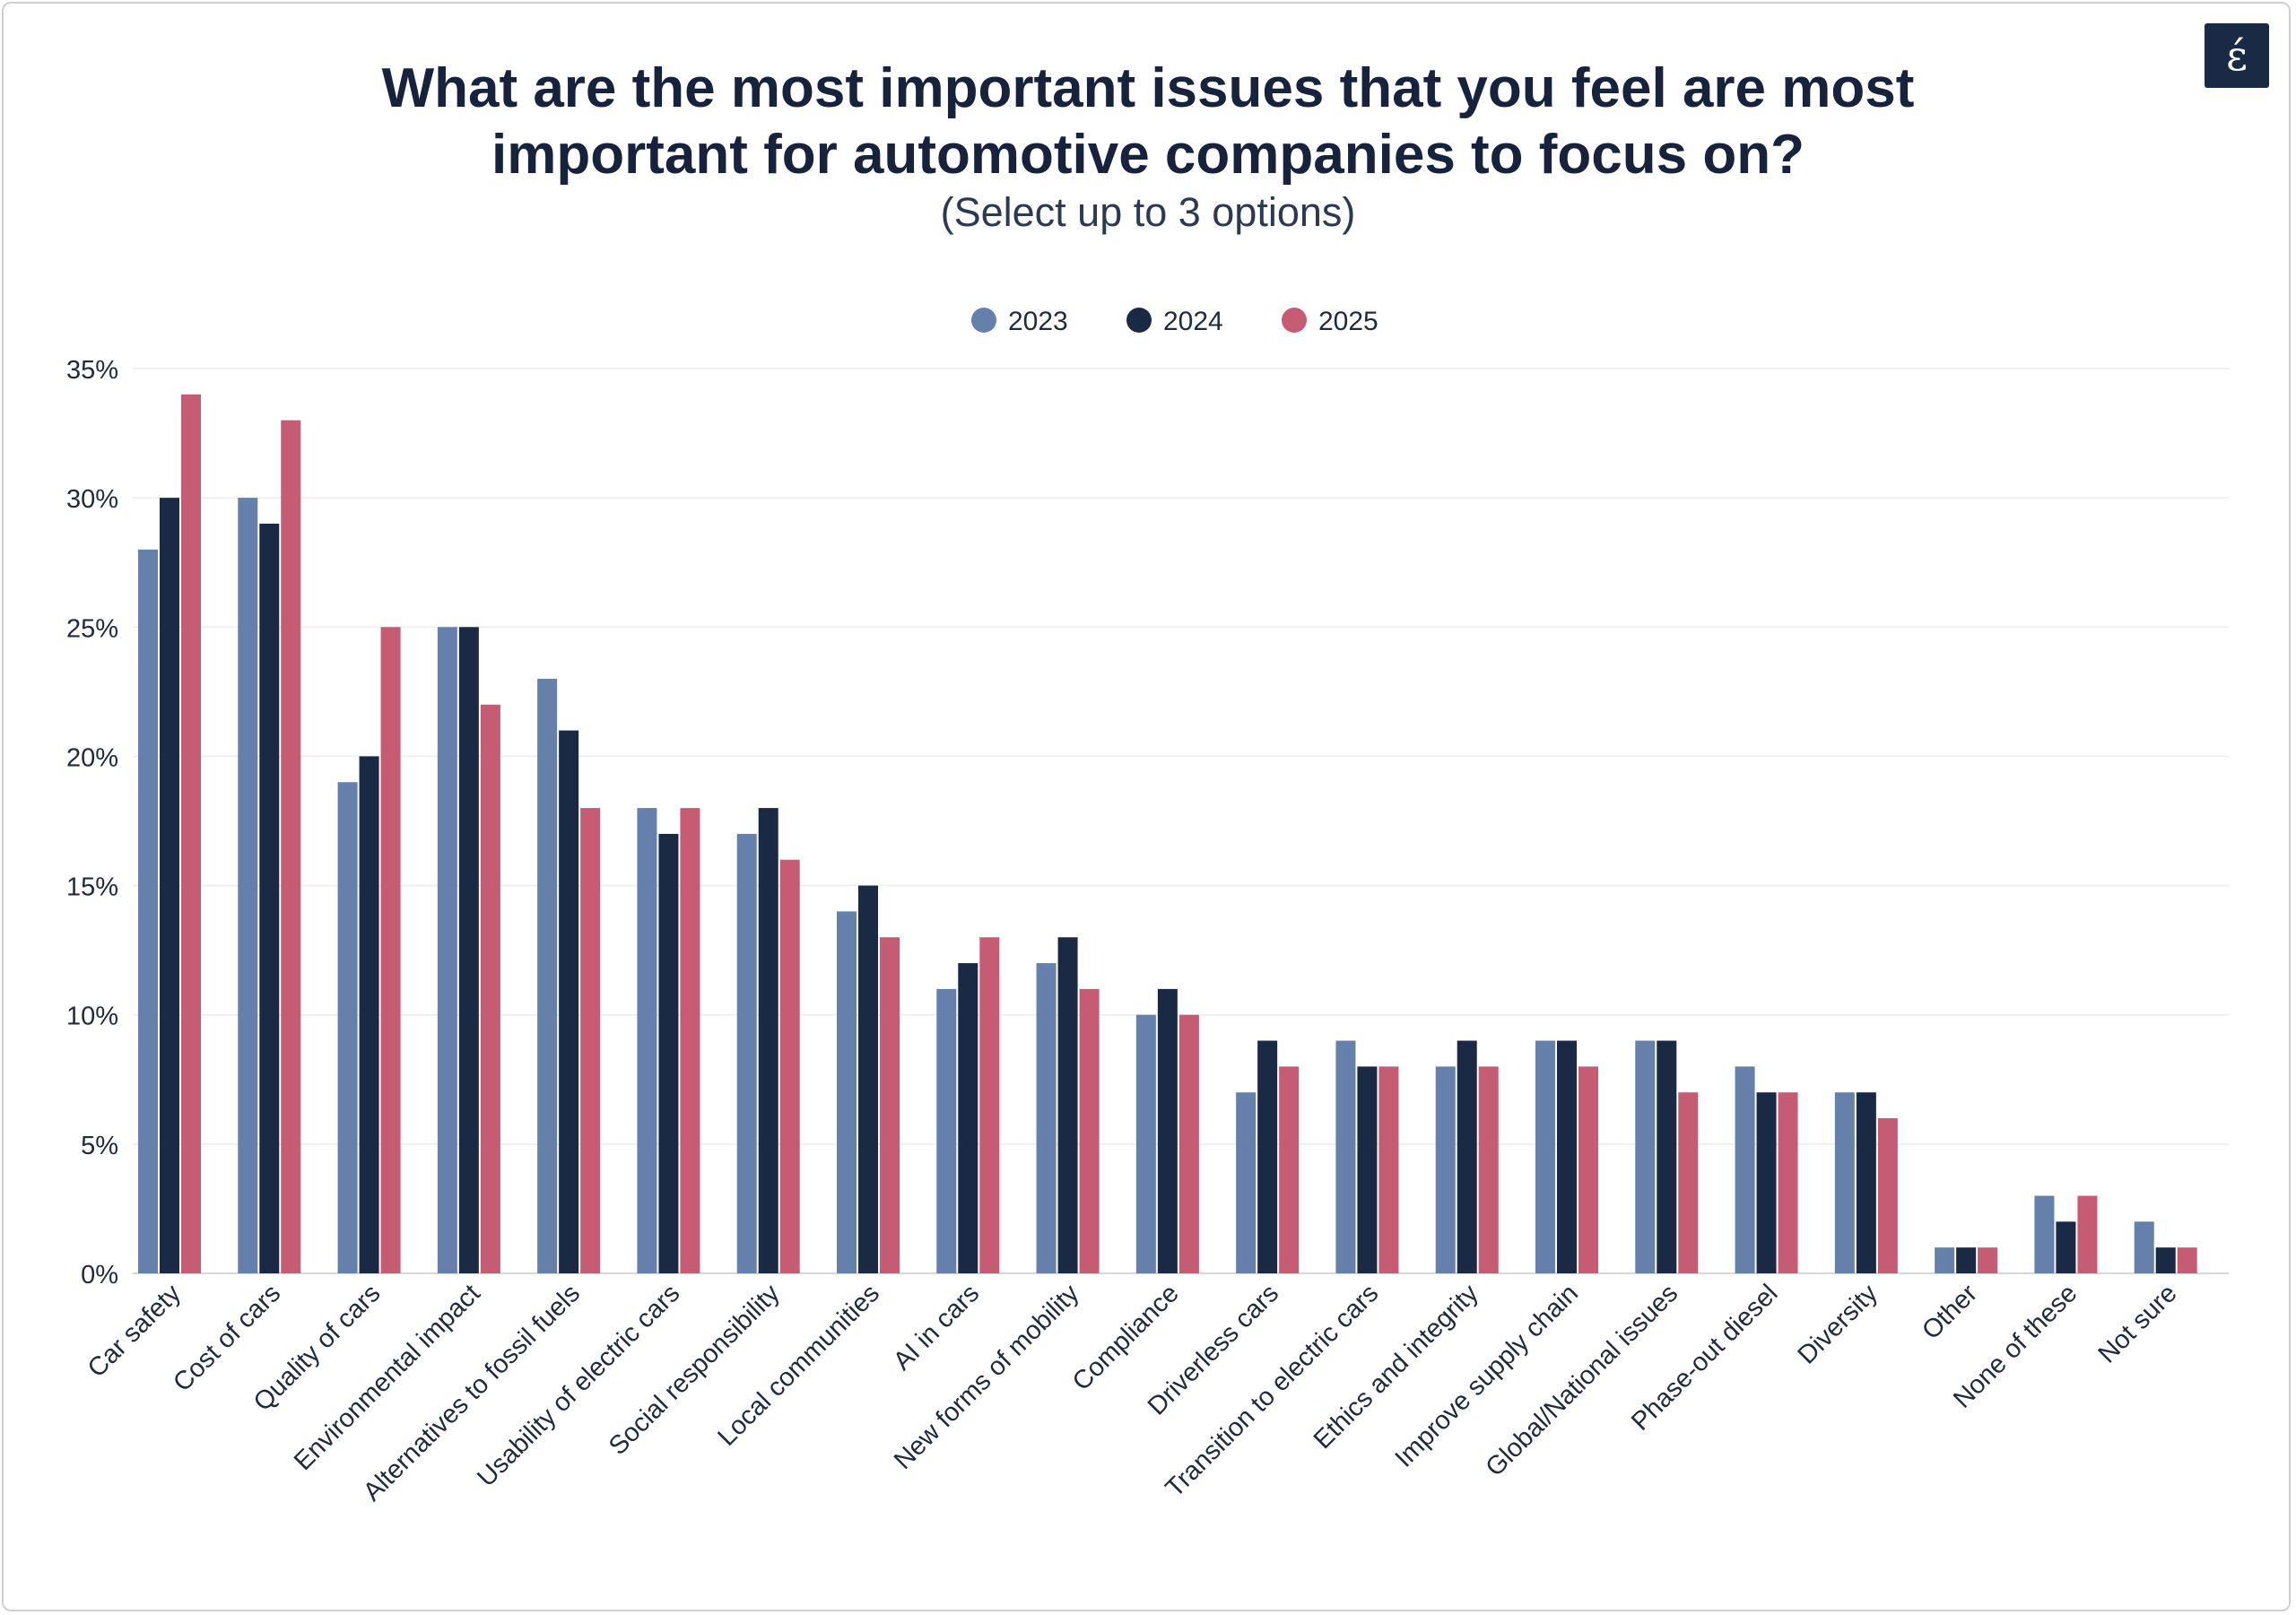 The height and width of the screenshot is (1615, 2296). Describe the element at coordinates (99, 1275) in the screenshot. I see `y-tick-label: 0%` at that location.